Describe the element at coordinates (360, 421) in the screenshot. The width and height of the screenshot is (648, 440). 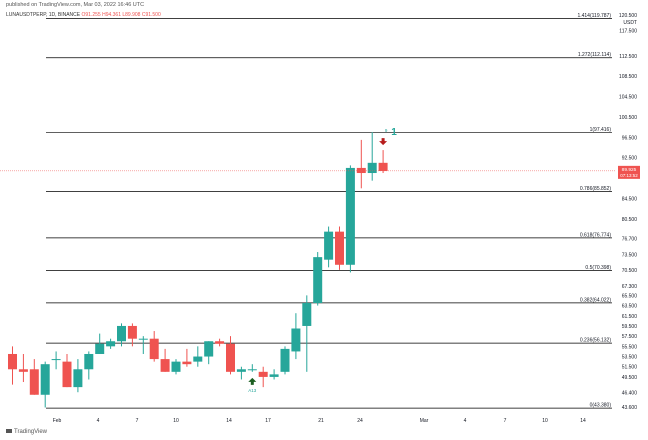
I see `x-tick-label: 24` at that location.